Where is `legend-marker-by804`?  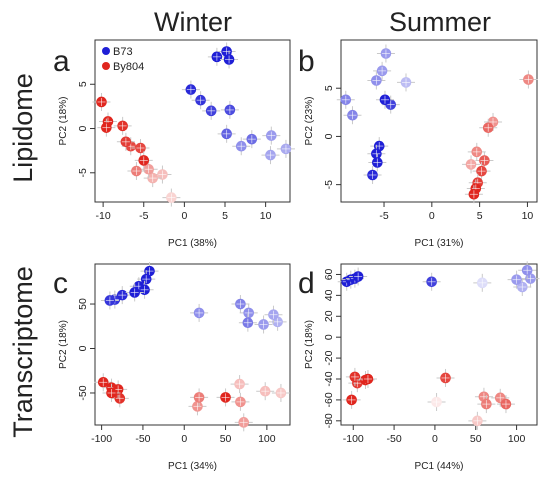
legend-marker-by804 is located at coordinates (106, 66).